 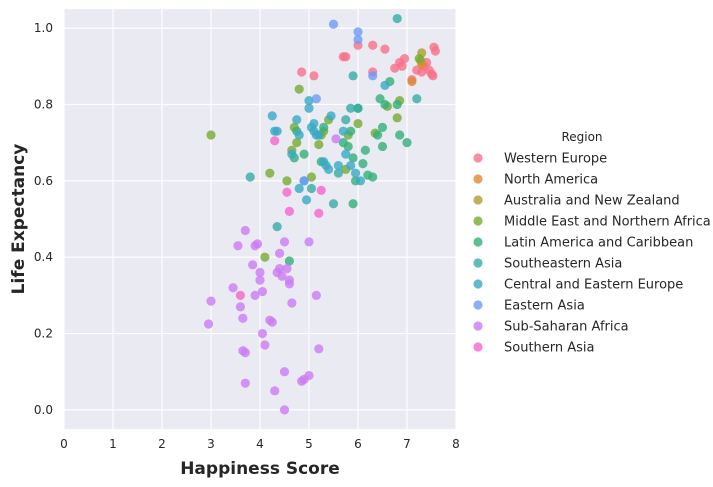 I want to click on x-axis-title: Happiness Score, so click(x=260, y=469).